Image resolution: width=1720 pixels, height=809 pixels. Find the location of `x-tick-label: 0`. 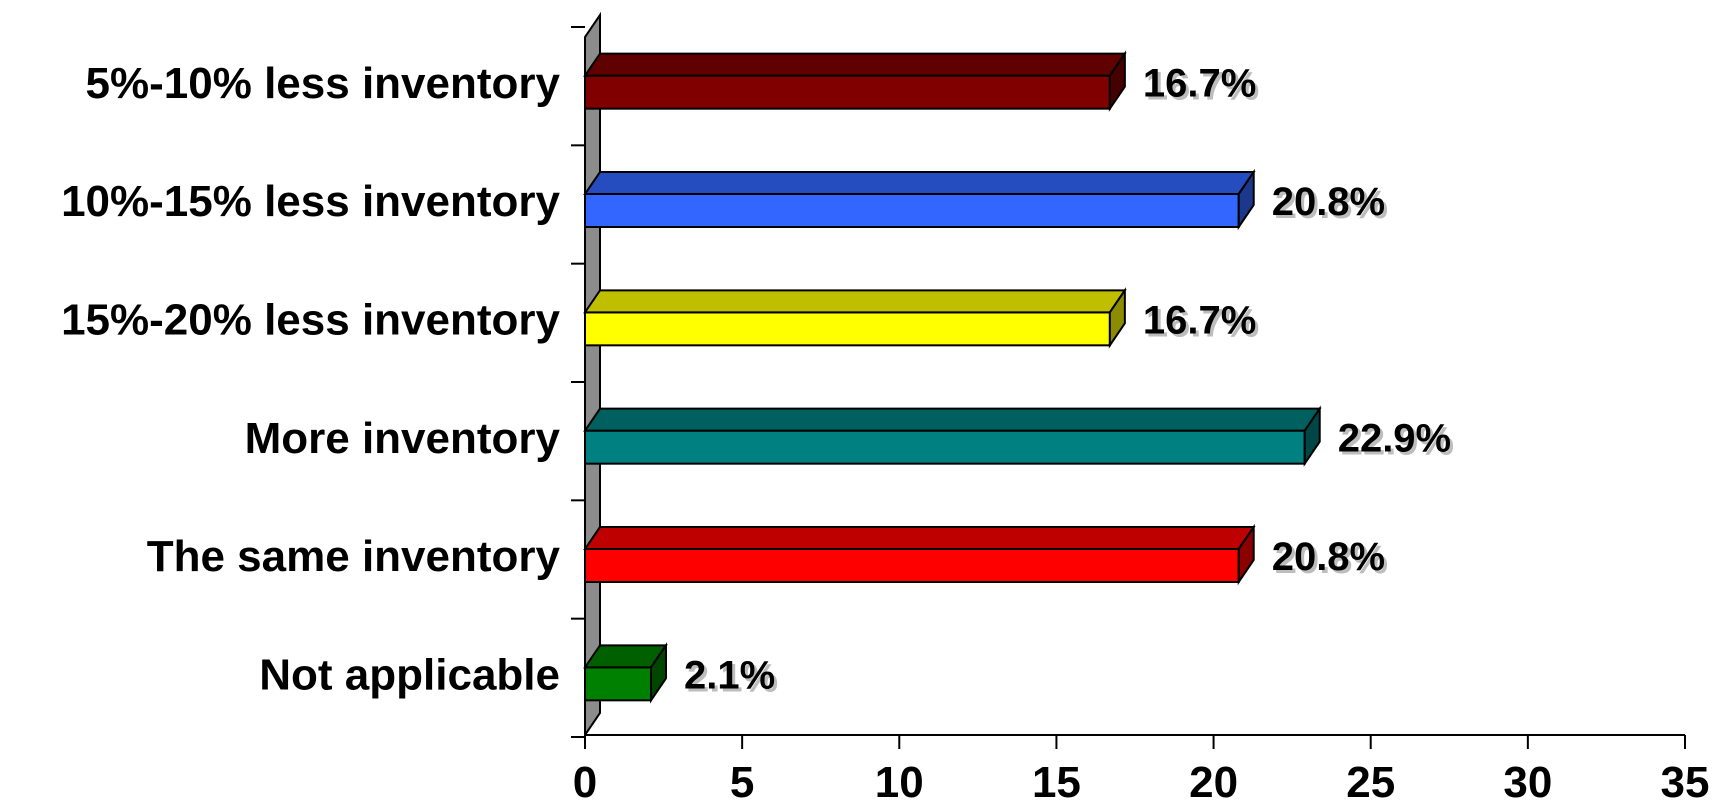

x-tick-label: 0 is located at coordinates (585, 782).